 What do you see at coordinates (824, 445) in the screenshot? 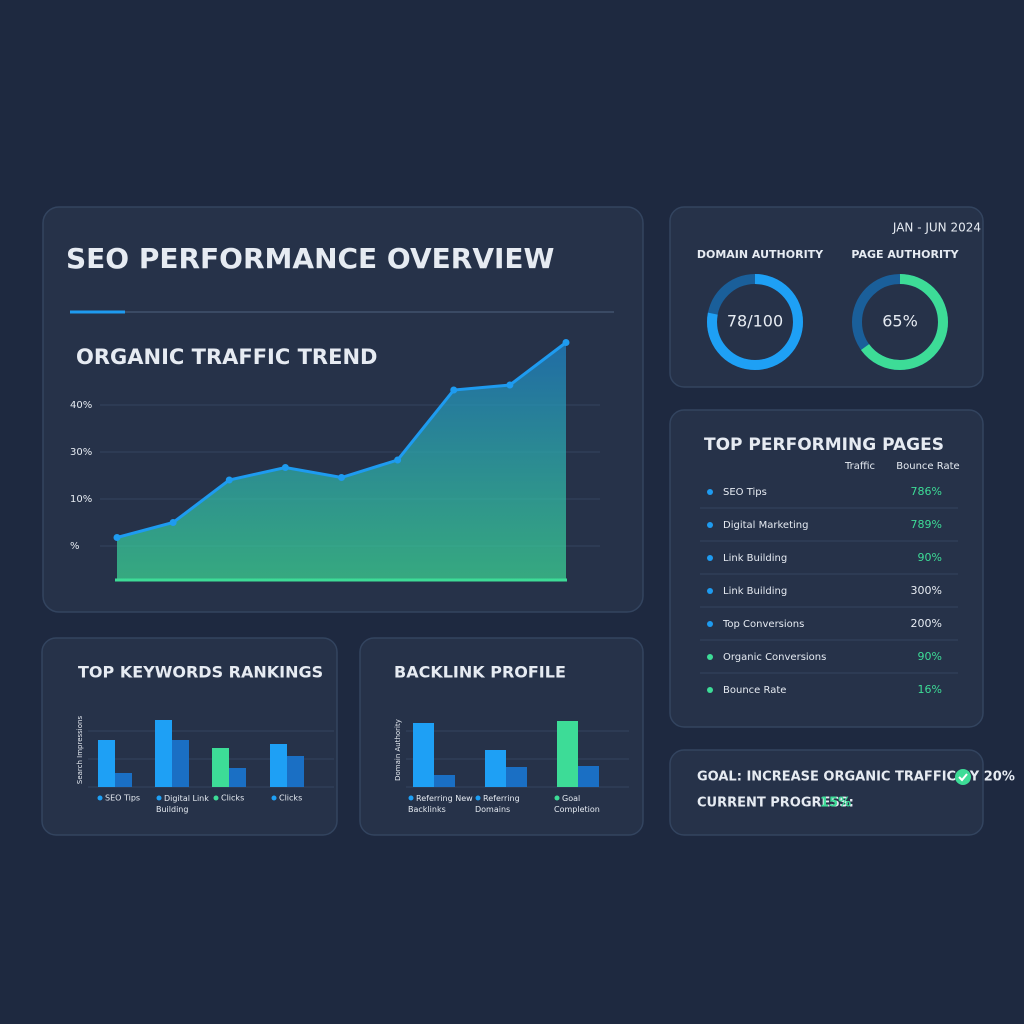
I see `panel-title: TOP PERFORMING PAGES` at bounding box center [824, 445].